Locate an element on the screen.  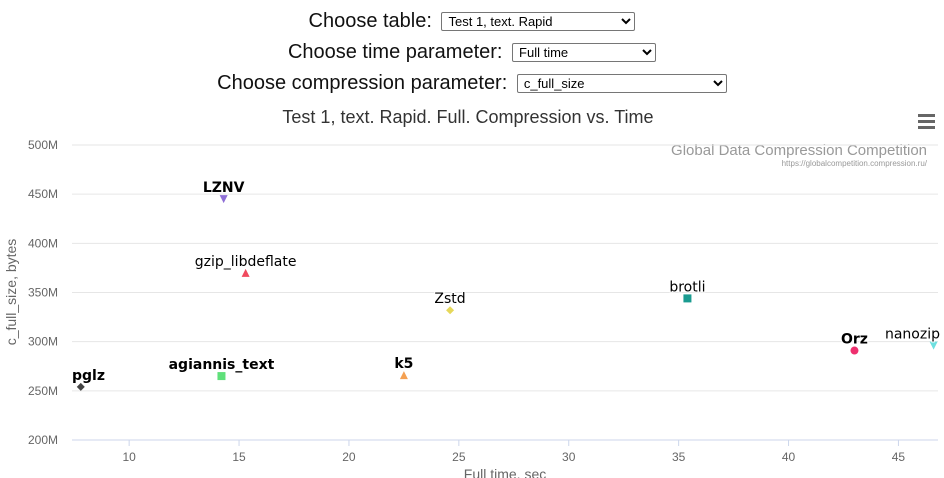
x-axis-ticks: 10 15 20 25 30 35 40 45 is located at coordinates (513, 452).